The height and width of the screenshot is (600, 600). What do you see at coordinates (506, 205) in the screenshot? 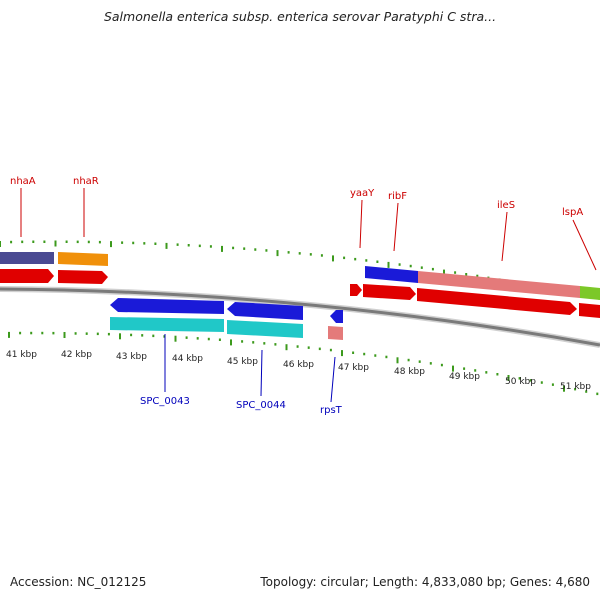
I see `gene-label-ileS: ileS` at bounding box center [506, 205].